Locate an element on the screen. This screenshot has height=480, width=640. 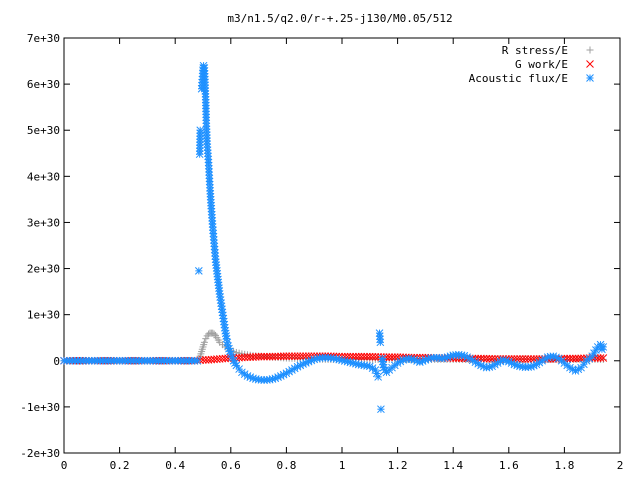
x-tick-label: 1.6 is located at coordinates (509, 465).